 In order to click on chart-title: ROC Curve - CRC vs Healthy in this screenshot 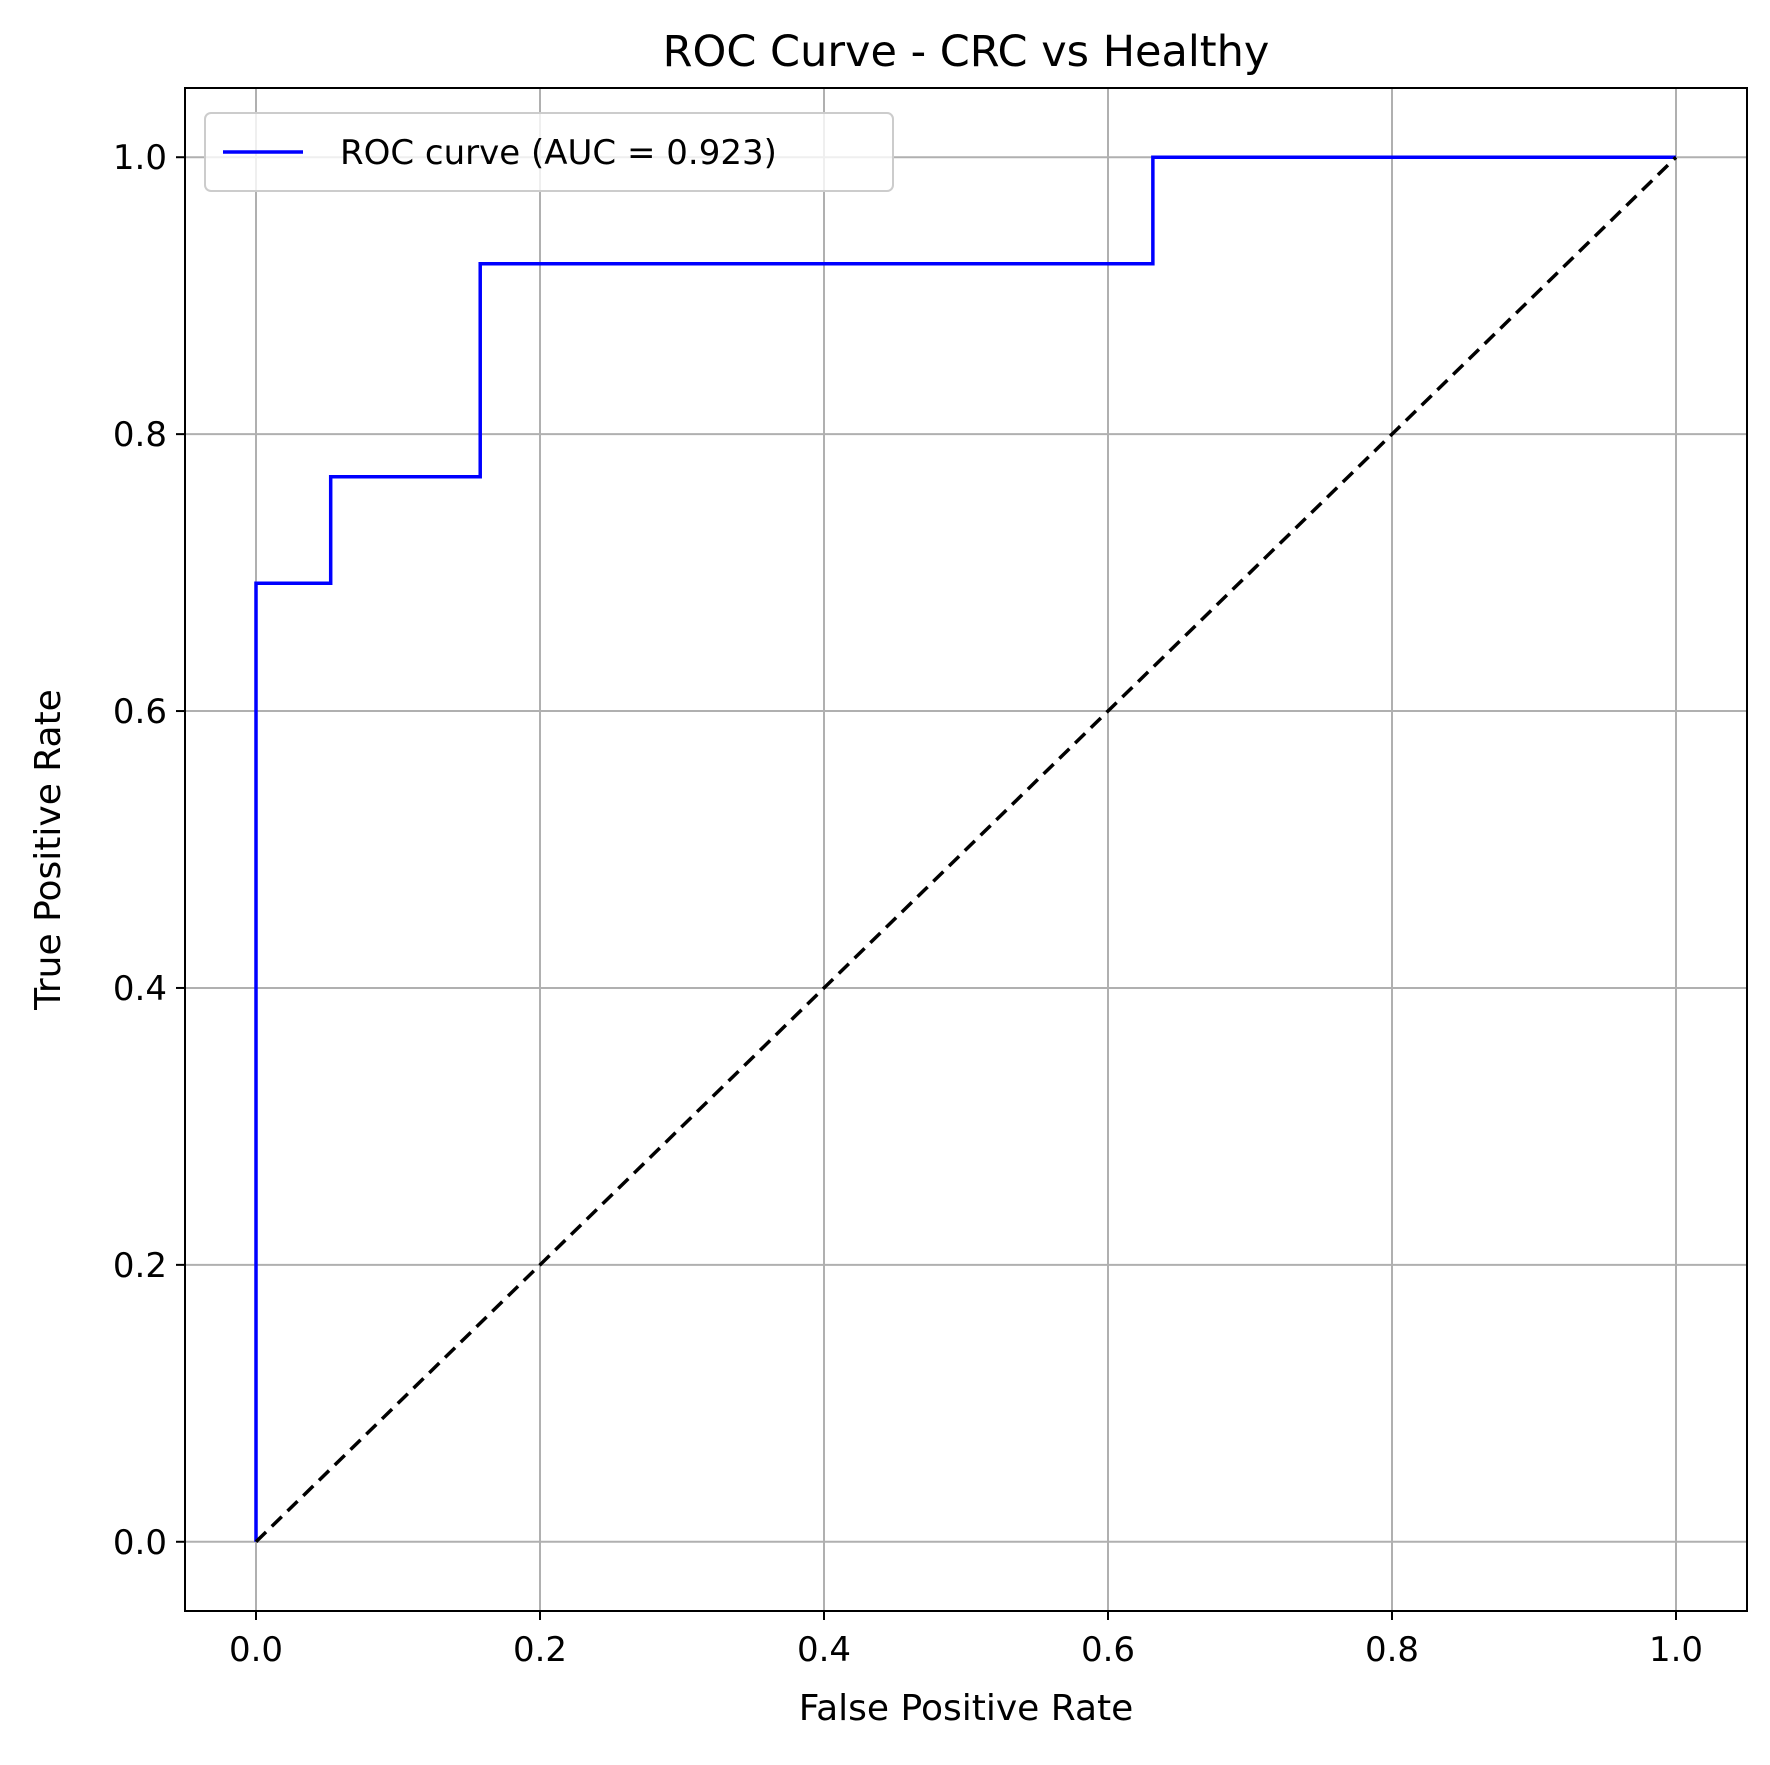, I will do `click(966, 52)`.